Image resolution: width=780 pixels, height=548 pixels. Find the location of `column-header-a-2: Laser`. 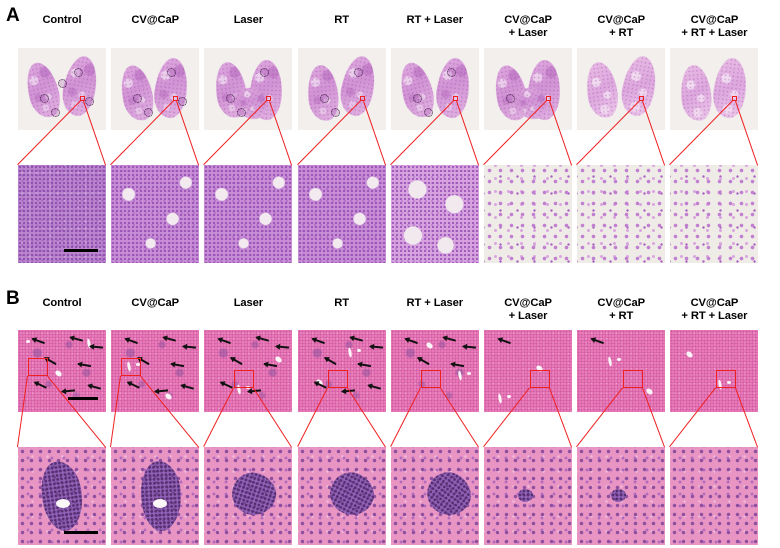

column-header-a-2: Laser is located at coordinates (248, 20).